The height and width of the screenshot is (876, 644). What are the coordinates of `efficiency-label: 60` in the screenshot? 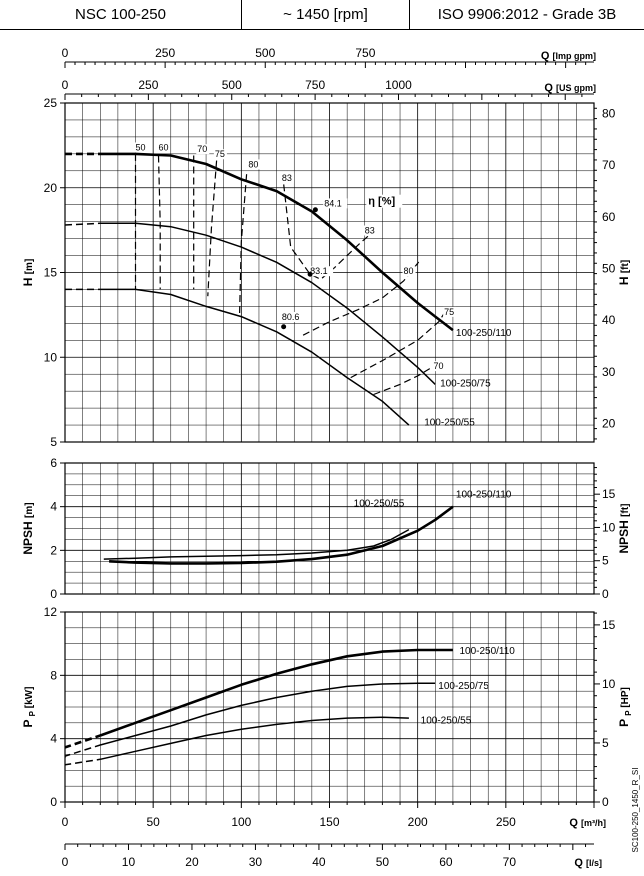 It's located at (163, 147).